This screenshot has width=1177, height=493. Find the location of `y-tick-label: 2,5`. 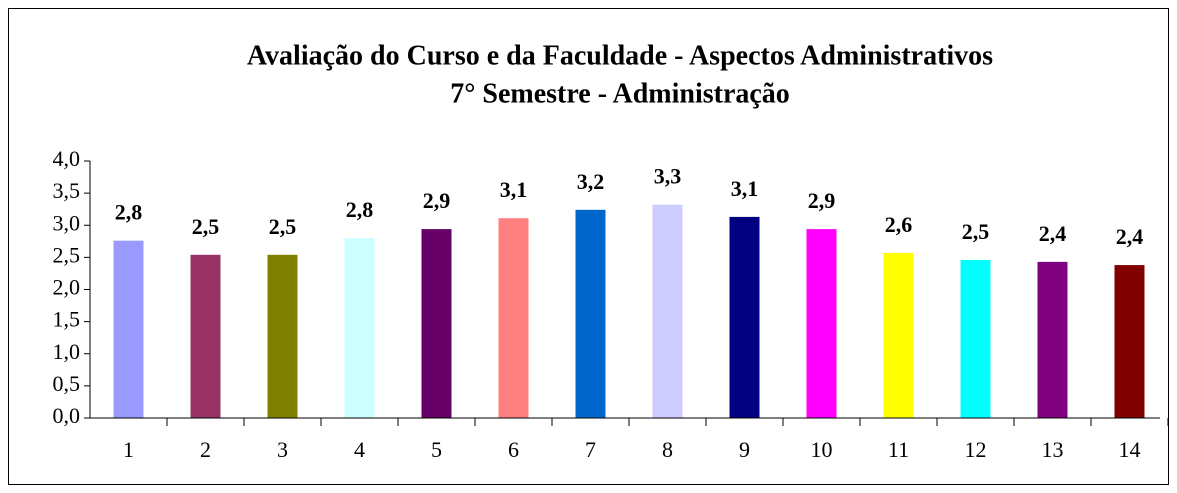

y-tick-label: 2,5 is located at coordinates (67, 254).